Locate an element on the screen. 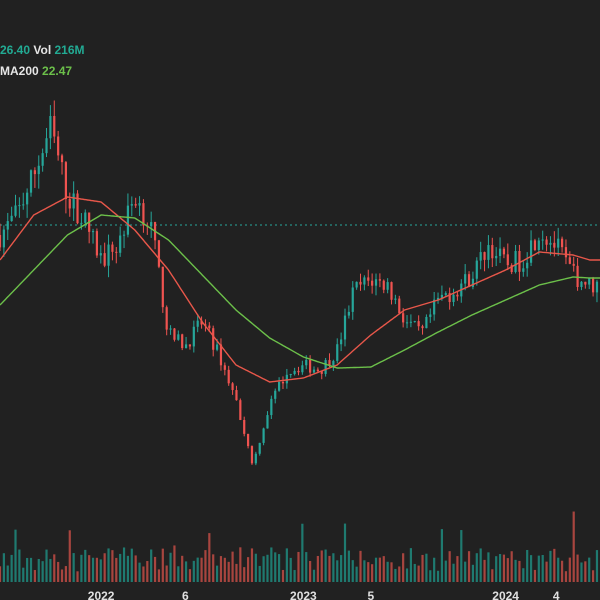 The width and height of the screenshot is (600, 600). x-tick-label: 5 is located at coordinates (370, 594).